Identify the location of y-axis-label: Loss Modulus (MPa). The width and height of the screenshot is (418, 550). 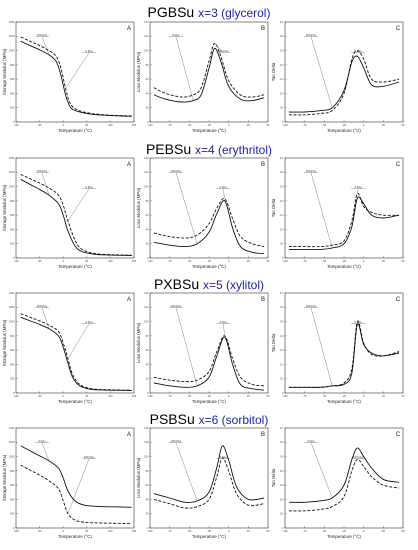
(138, 342).